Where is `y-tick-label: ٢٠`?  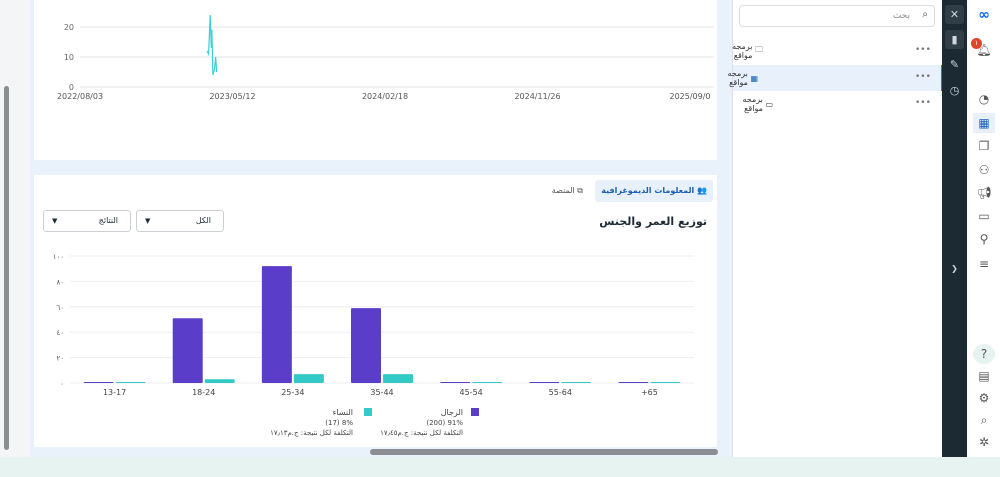 y-tick-label: ٢٠ is located at coordinates (60, 359).